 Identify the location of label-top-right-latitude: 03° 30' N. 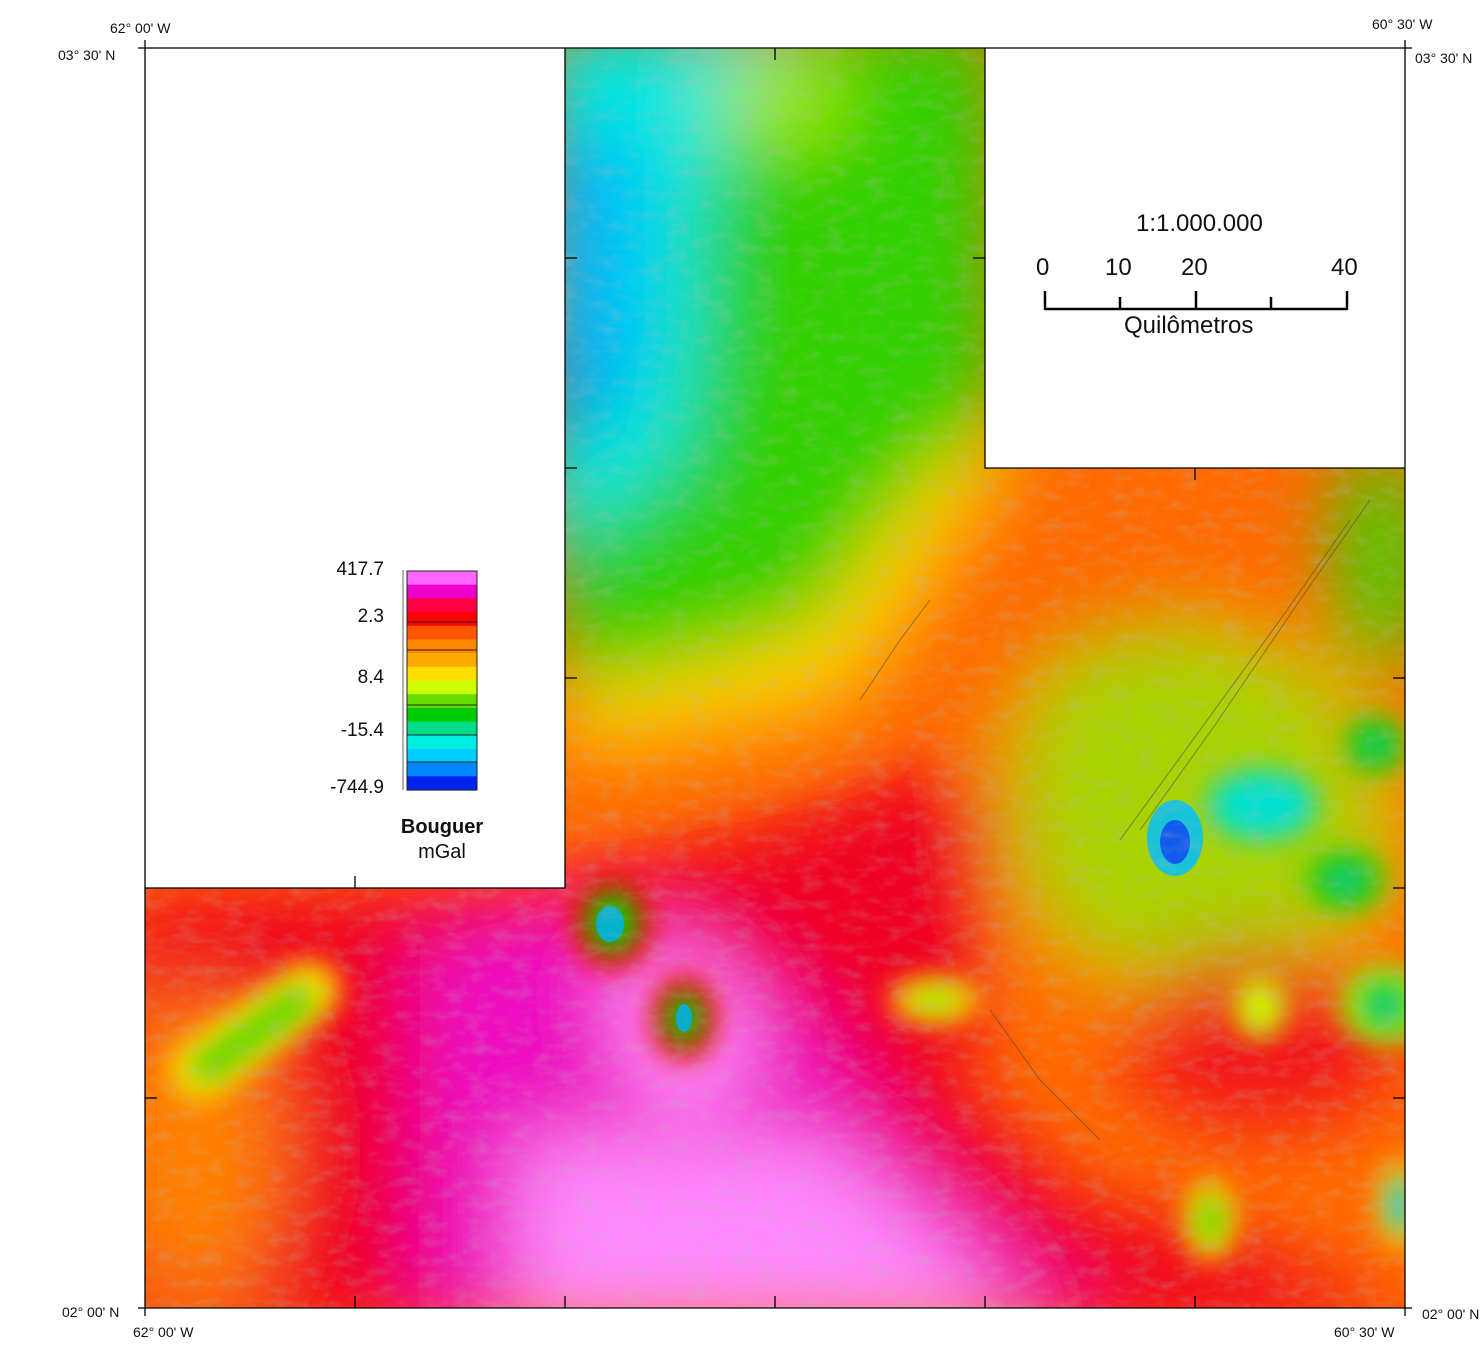
(1444, 58).